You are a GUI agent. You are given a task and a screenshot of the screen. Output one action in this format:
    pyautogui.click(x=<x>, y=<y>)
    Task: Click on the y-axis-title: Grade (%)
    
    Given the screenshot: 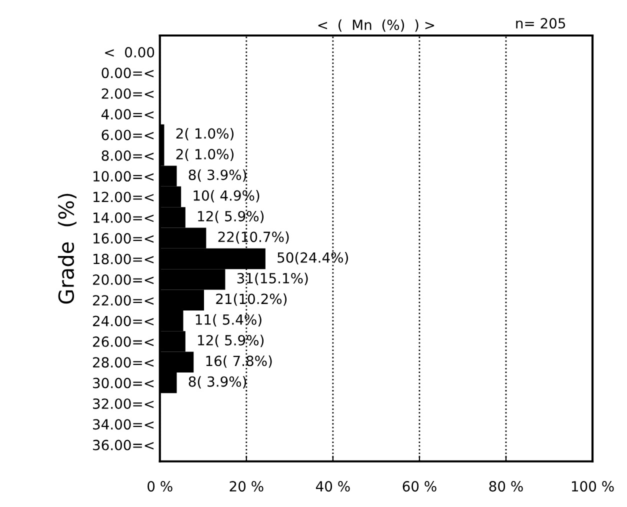 What is the action you would take?
    pyautogui.click(x=67, y=249)
    